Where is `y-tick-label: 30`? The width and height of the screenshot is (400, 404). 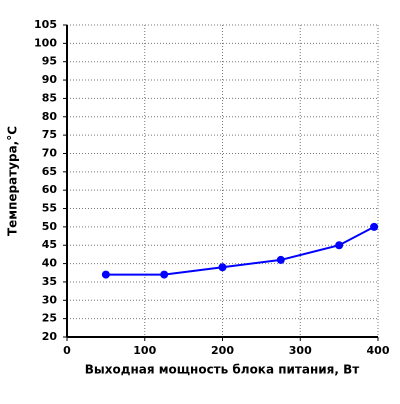
y-tick-label: 30 is located at coordinates (50, 299).